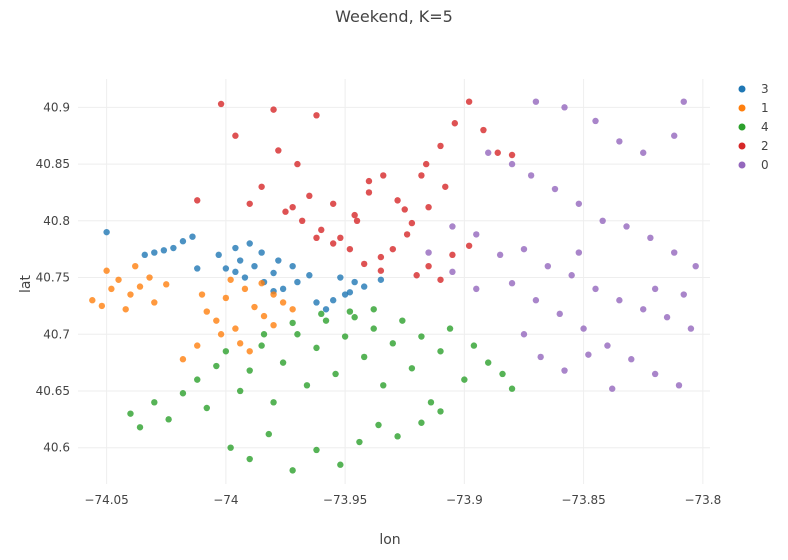  Describe the element at coordinates (53, 391) in the screenshot. I see `y-tick-label: 40.65` at that location.